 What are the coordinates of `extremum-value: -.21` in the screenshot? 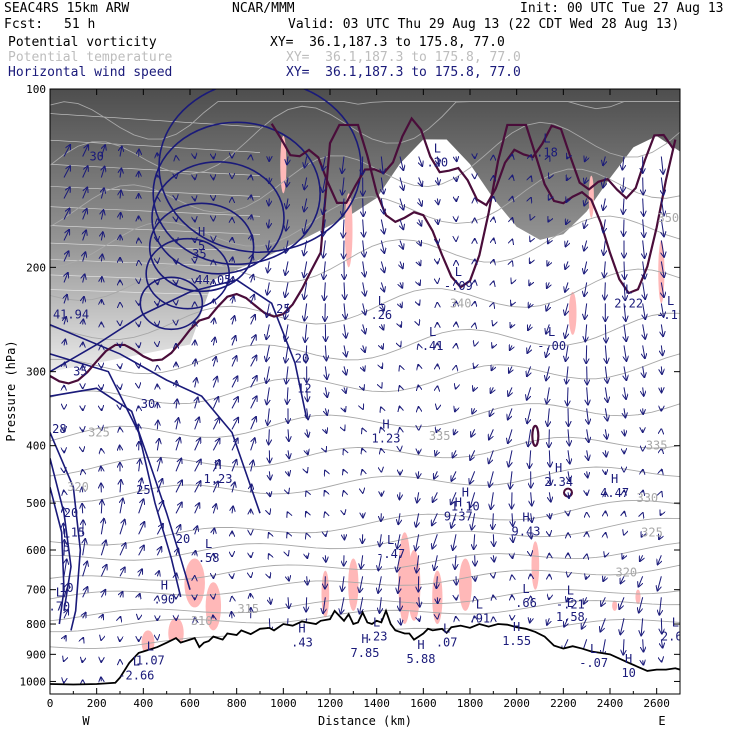 It's located at (570, 605).